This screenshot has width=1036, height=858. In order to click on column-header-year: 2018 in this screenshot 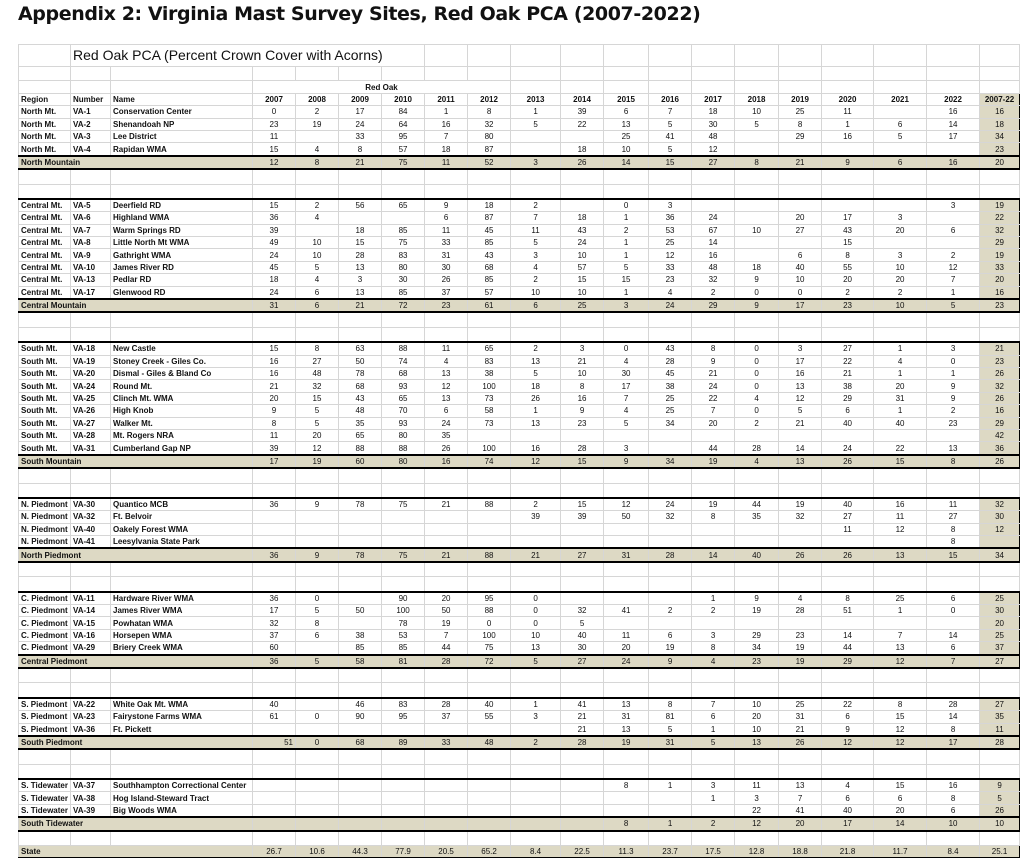, I will do `click(757, 99)`.